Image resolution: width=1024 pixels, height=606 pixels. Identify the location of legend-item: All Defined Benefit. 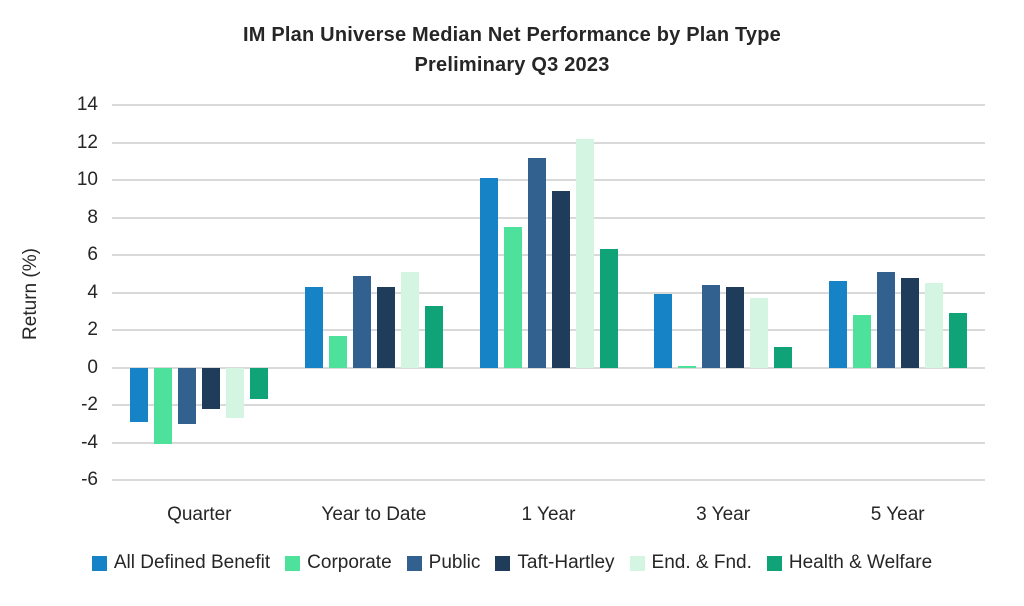
(181, 563).